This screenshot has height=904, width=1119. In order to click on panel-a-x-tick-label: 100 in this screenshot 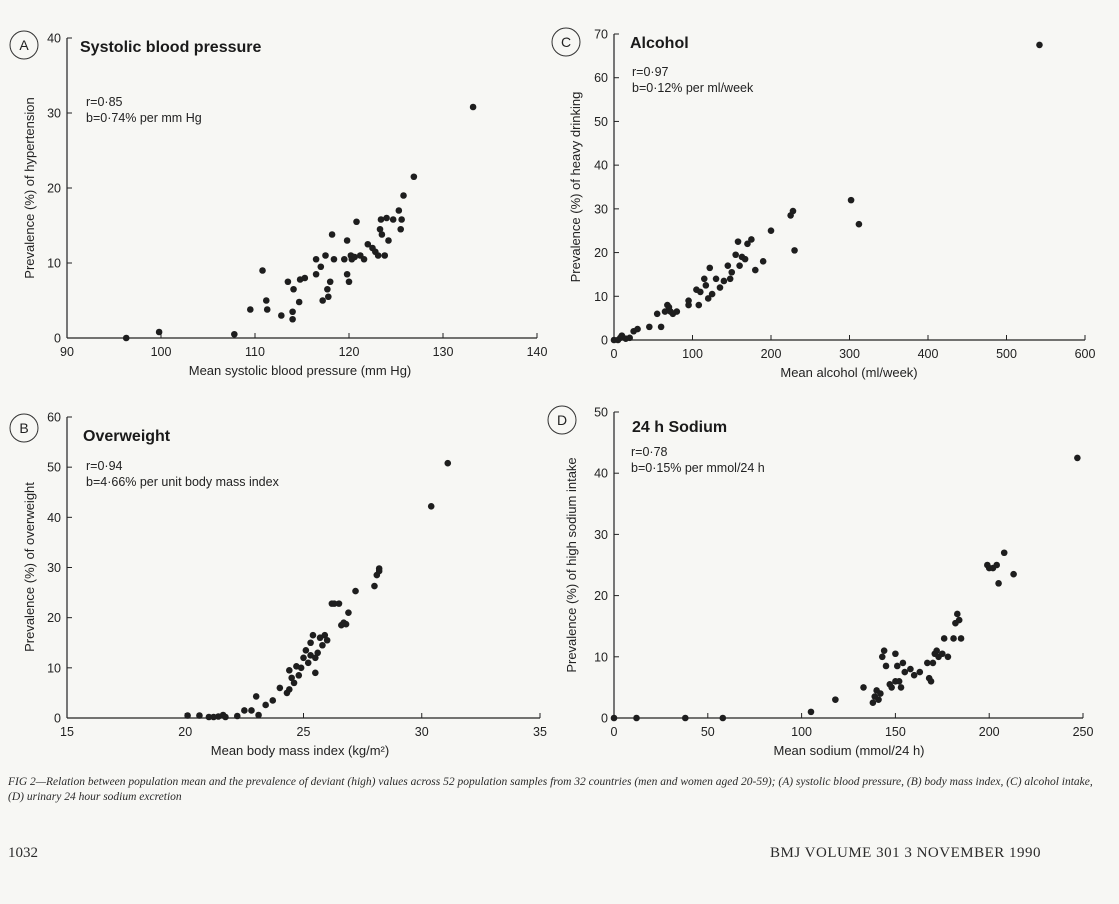, I will do `click(161, 352)`.